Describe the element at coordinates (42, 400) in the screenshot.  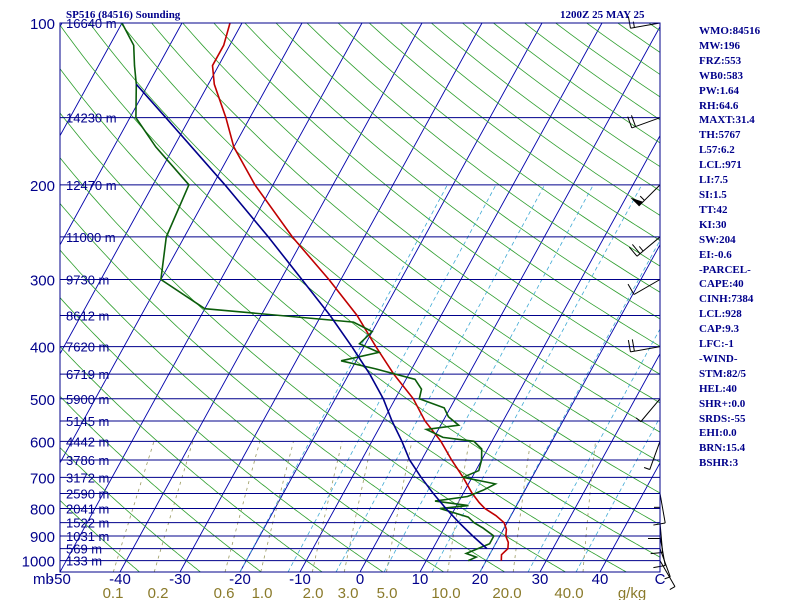
I see `pressure-label: 500` at that location.